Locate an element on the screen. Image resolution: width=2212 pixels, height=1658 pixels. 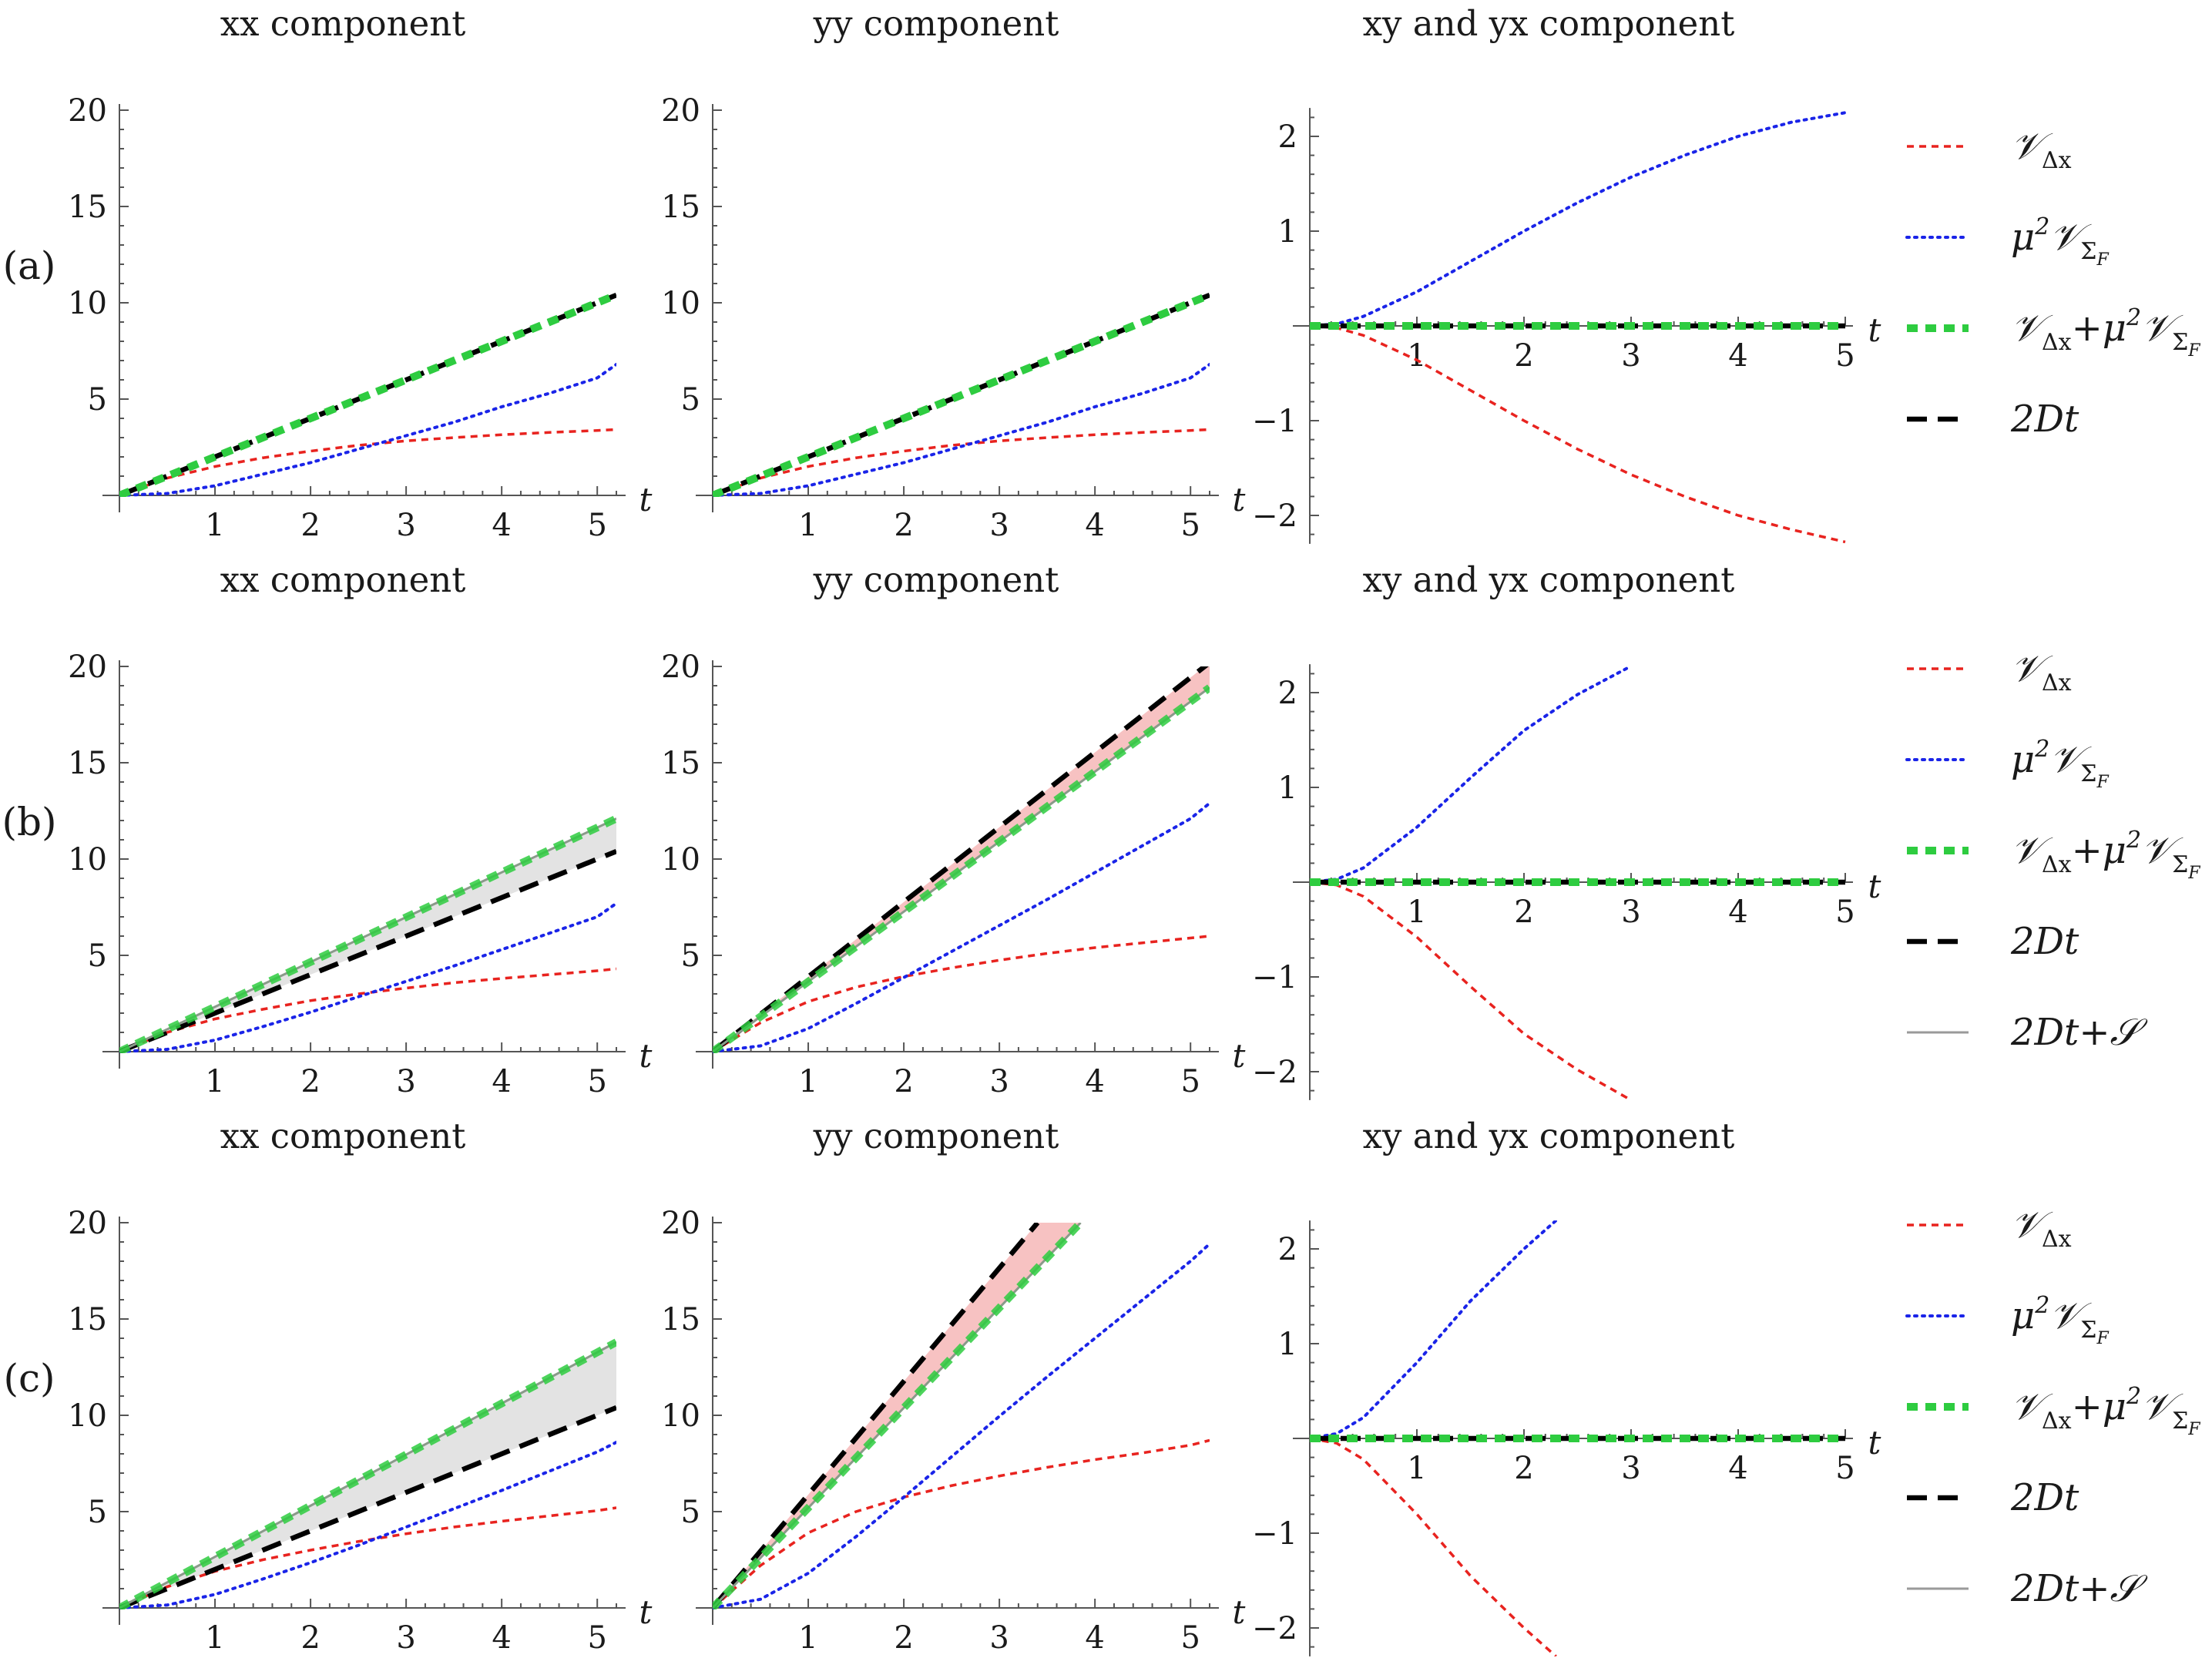
legend-label-part: +μ is located at coordinates (2099, 1406).